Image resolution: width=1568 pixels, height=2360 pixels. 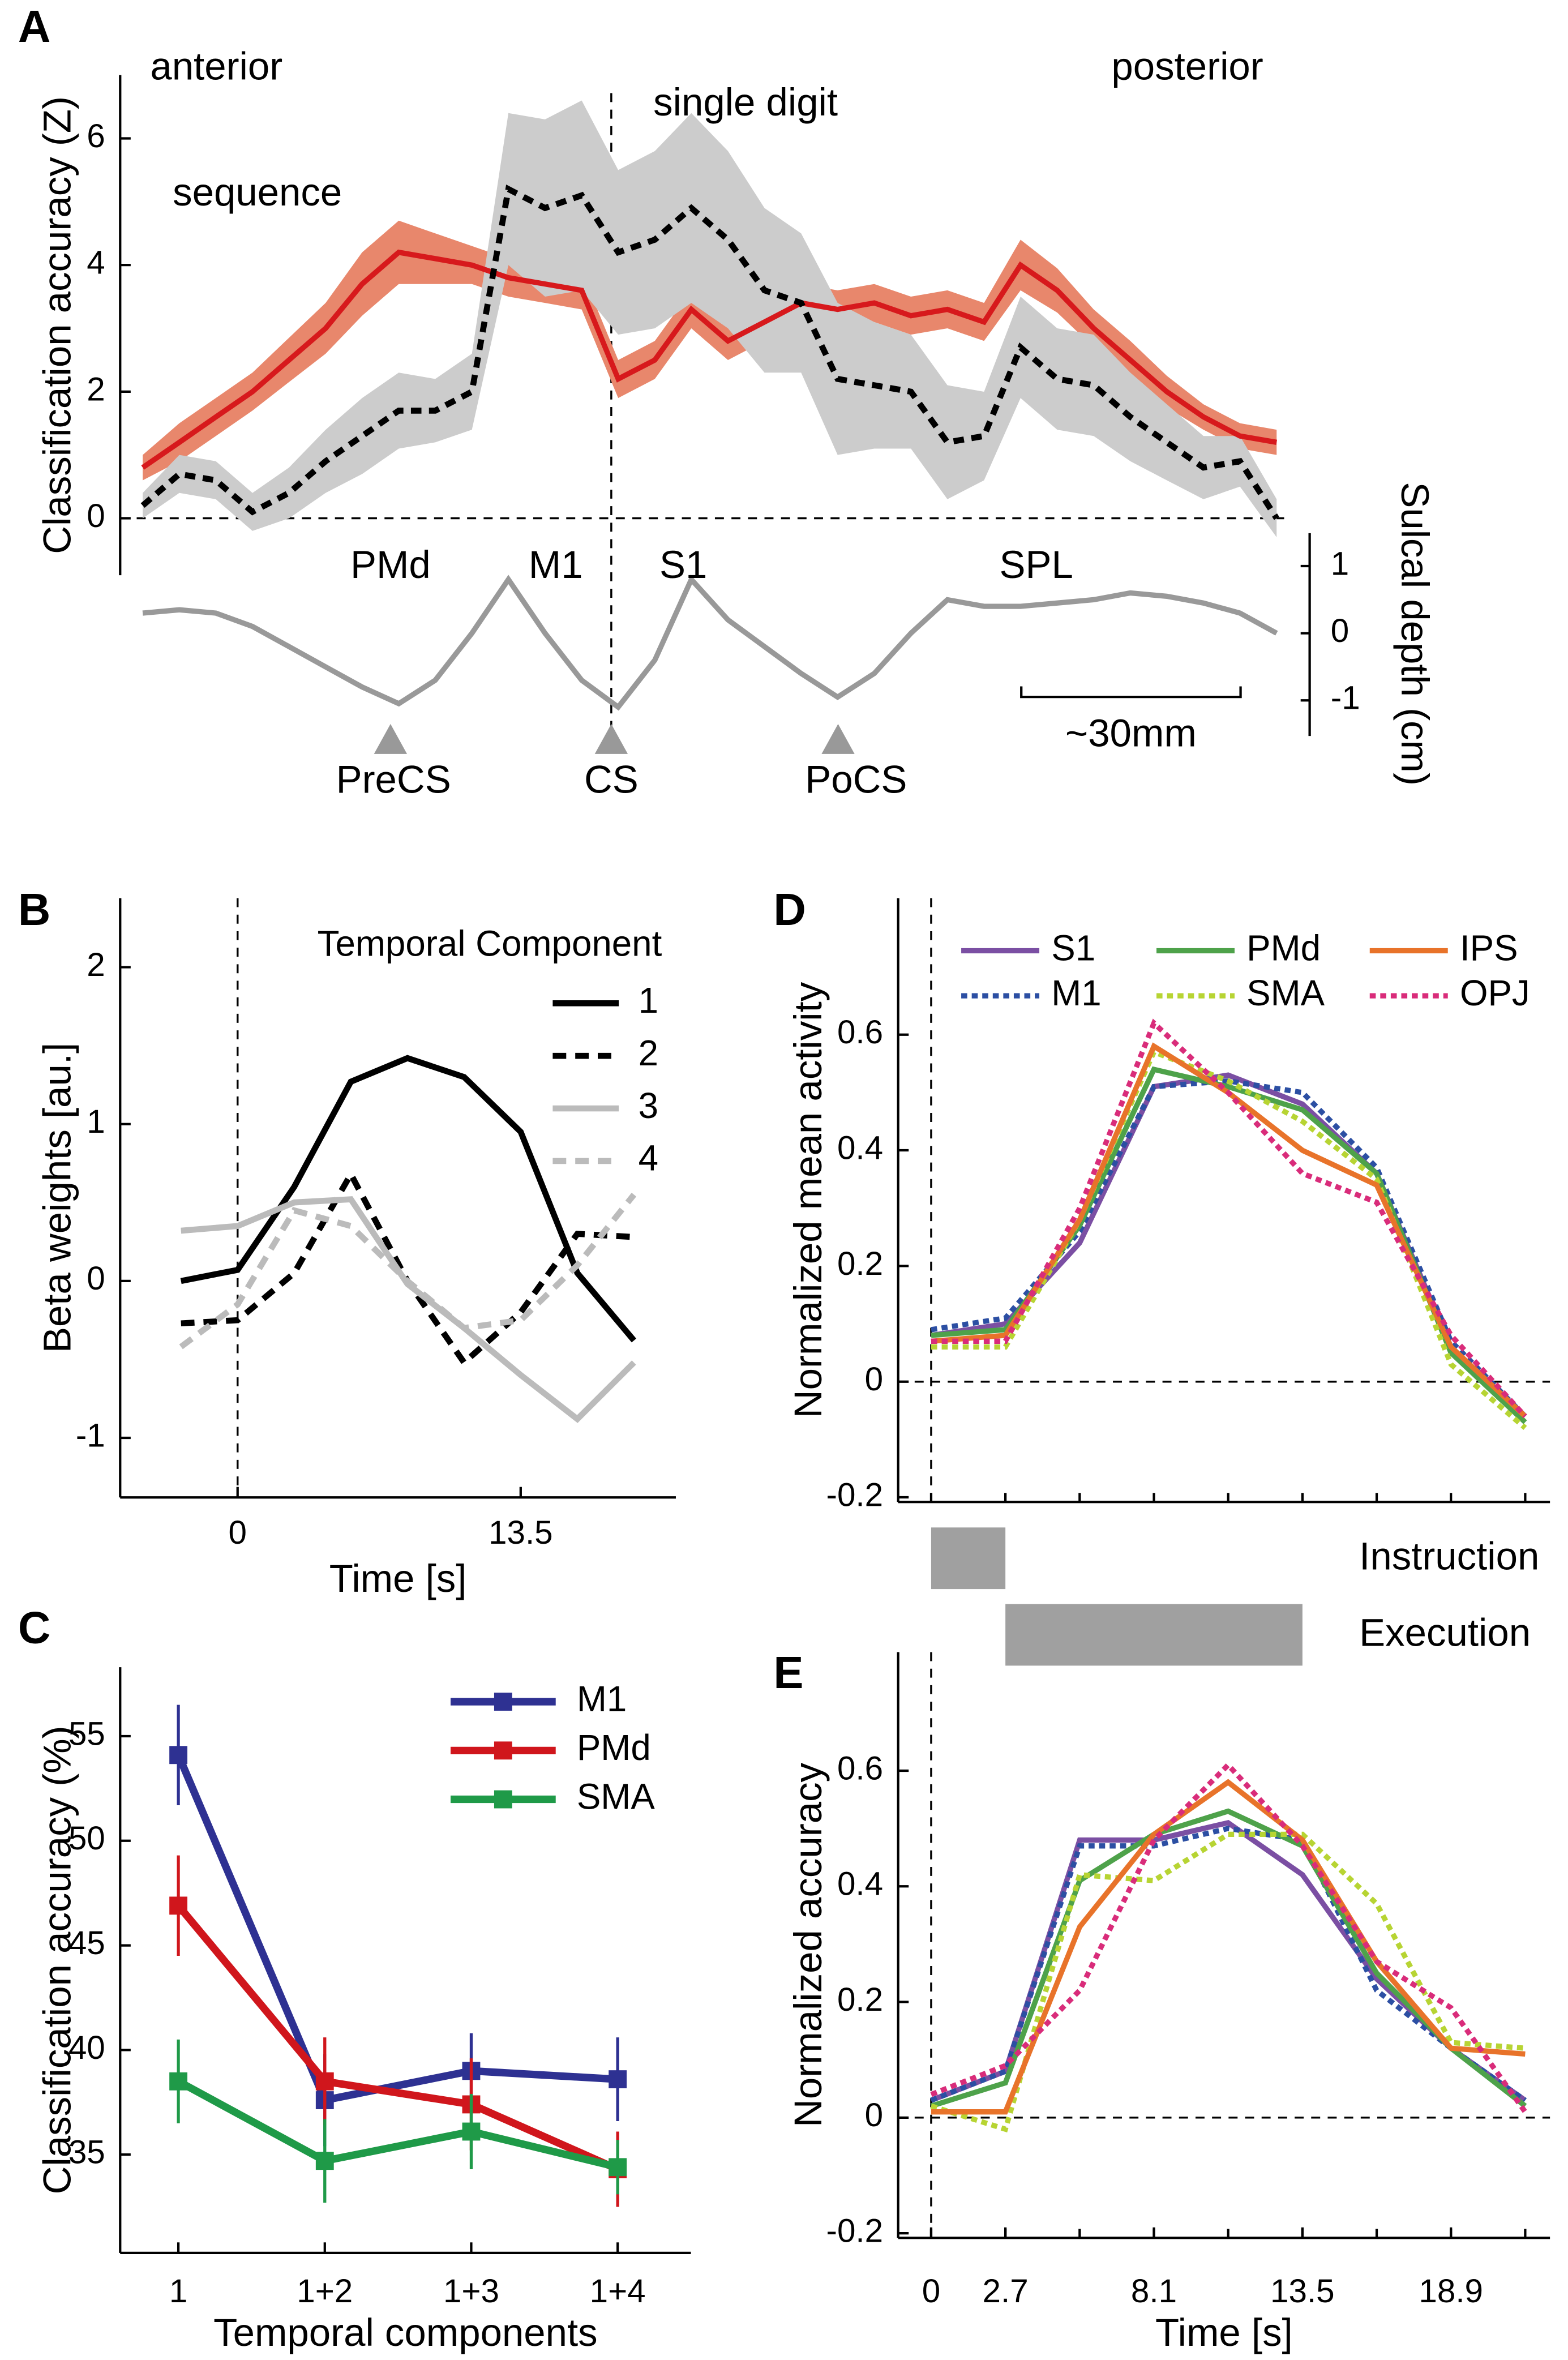 I want to click on x-tick-label: 2.7, so click(x=1006, y=2291).